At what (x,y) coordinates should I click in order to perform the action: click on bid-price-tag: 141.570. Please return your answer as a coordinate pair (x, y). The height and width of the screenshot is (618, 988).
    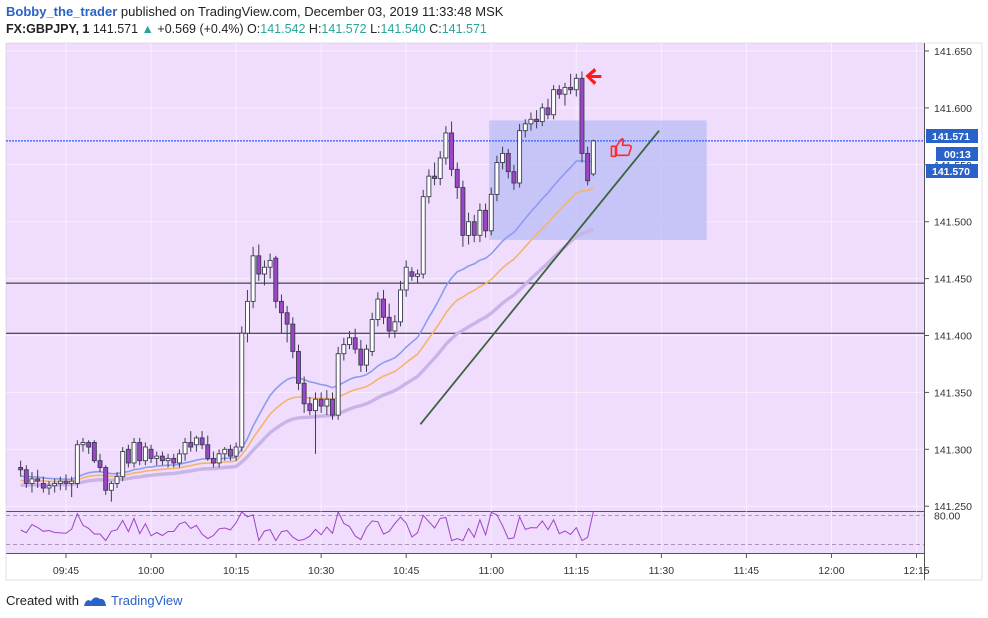
    Looking at the image, I should click on (951, 172).